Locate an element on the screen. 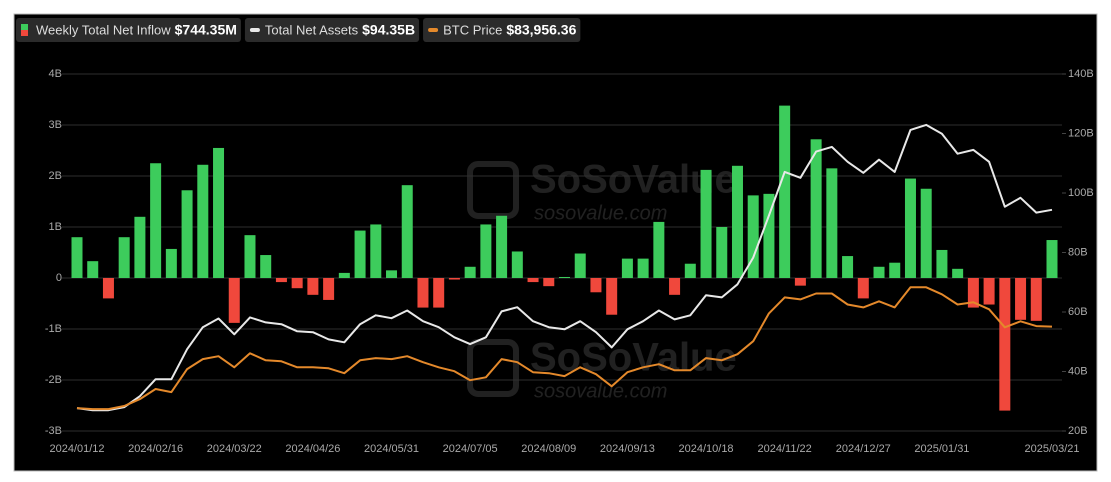 Image resolution: width=1111 pixels, height=482 pixels. x-tick-label: 2024/05/31 is located at coordinates (391, 449).